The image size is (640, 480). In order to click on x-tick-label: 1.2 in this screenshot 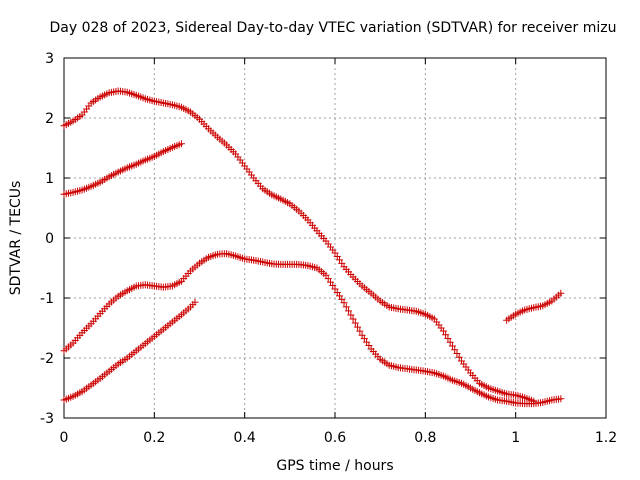, I will do `click(606, 438)`.